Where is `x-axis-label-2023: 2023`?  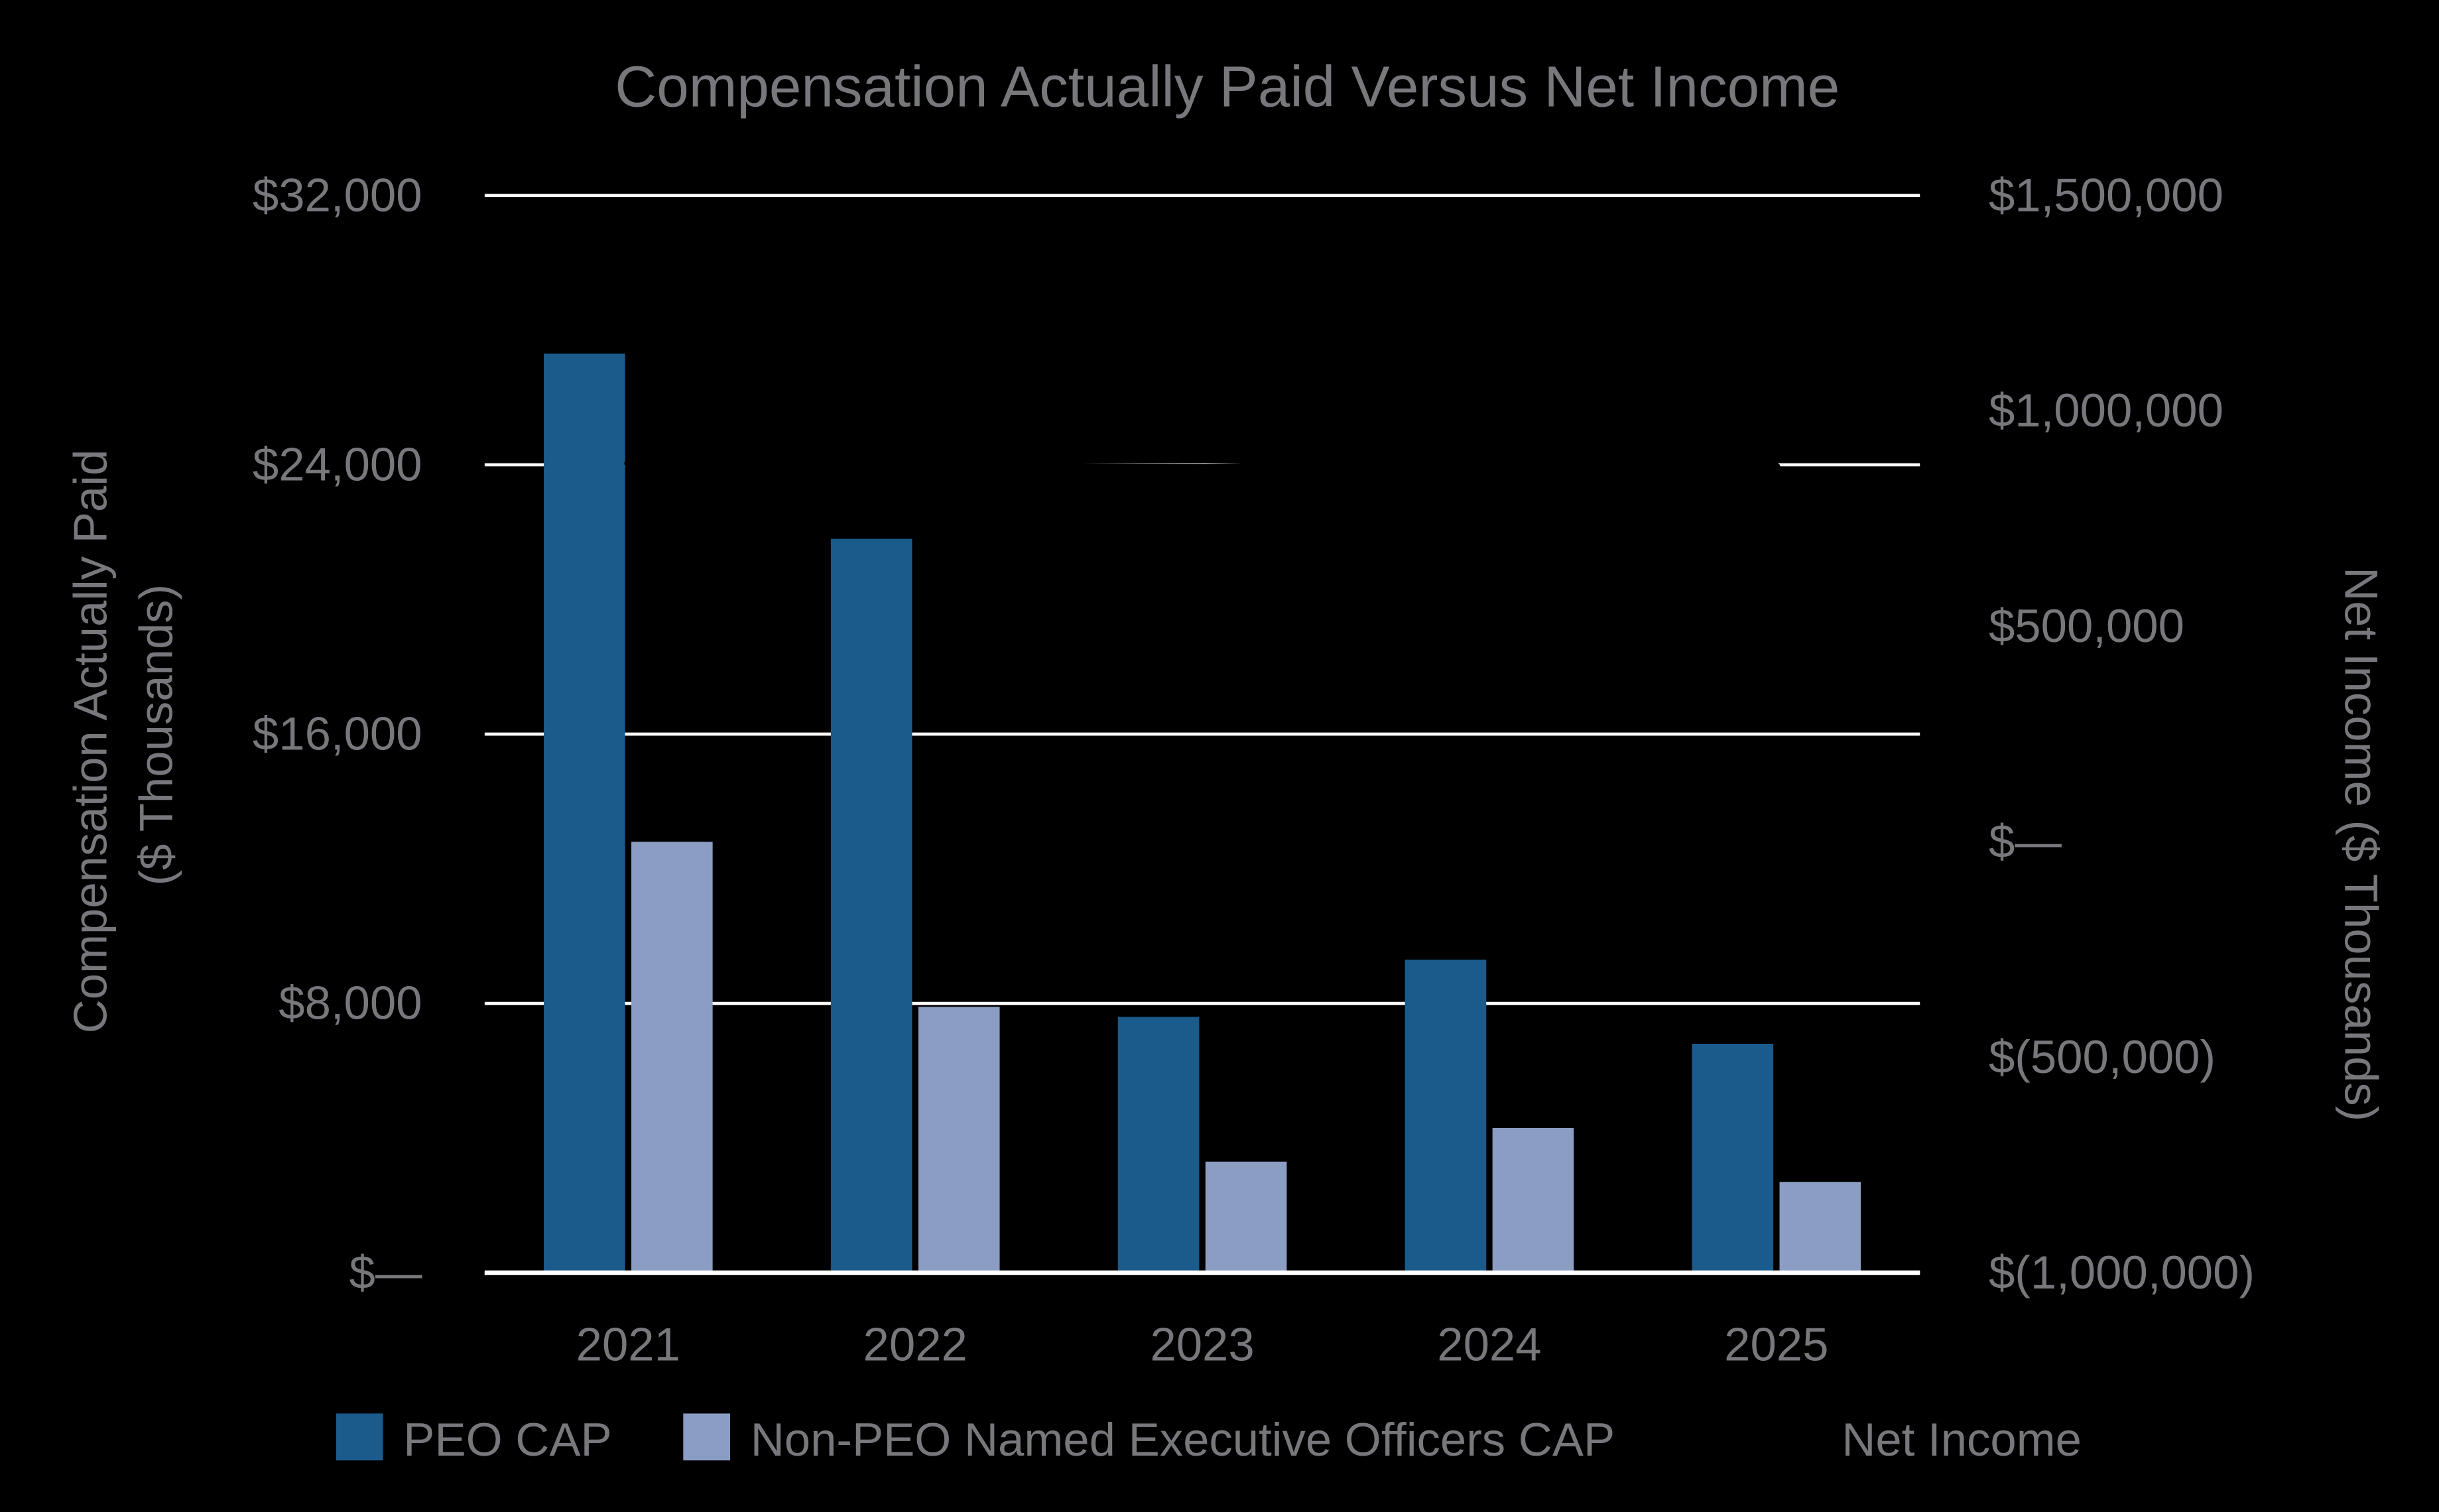
x-axis-label-2023: 2023 is located at coordinates (1202, 1344).